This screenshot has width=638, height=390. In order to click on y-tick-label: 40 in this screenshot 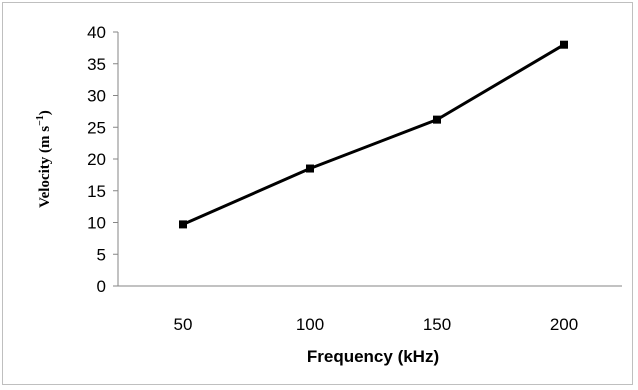, I will do `click(96, 32)`.